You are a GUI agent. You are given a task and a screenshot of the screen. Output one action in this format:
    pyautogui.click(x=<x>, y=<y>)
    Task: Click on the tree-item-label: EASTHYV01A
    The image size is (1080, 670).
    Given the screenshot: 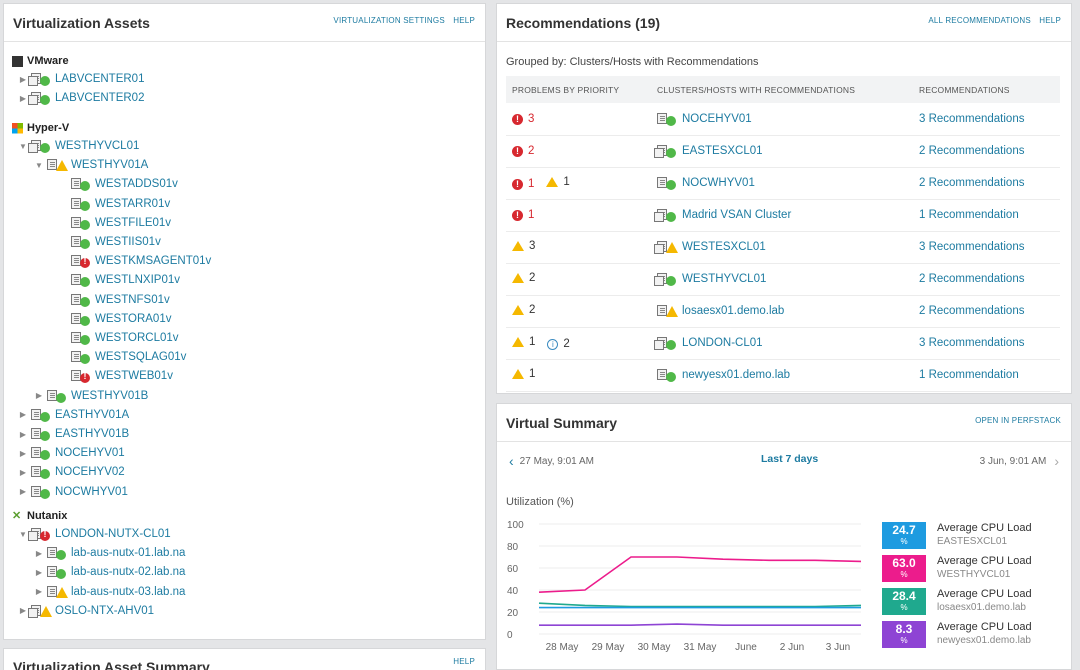 What is the action you would take?
    pyautogui.click(x=92, y=414)
    